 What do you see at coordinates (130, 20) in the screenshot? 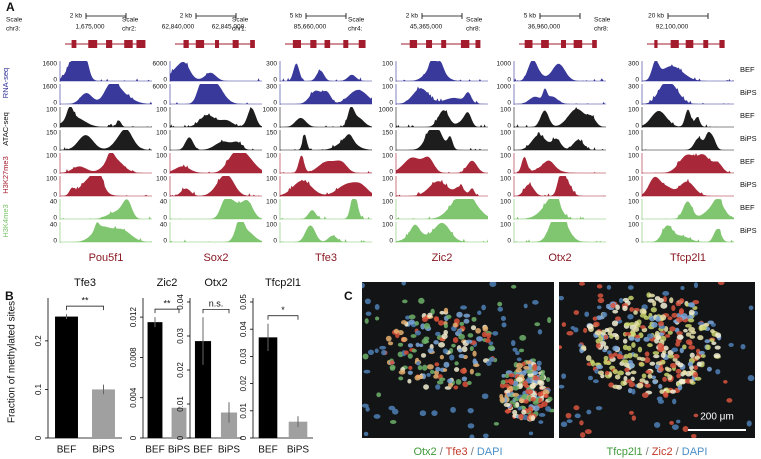
I see `scale-label: Scale` at bounding box center [130, 20].